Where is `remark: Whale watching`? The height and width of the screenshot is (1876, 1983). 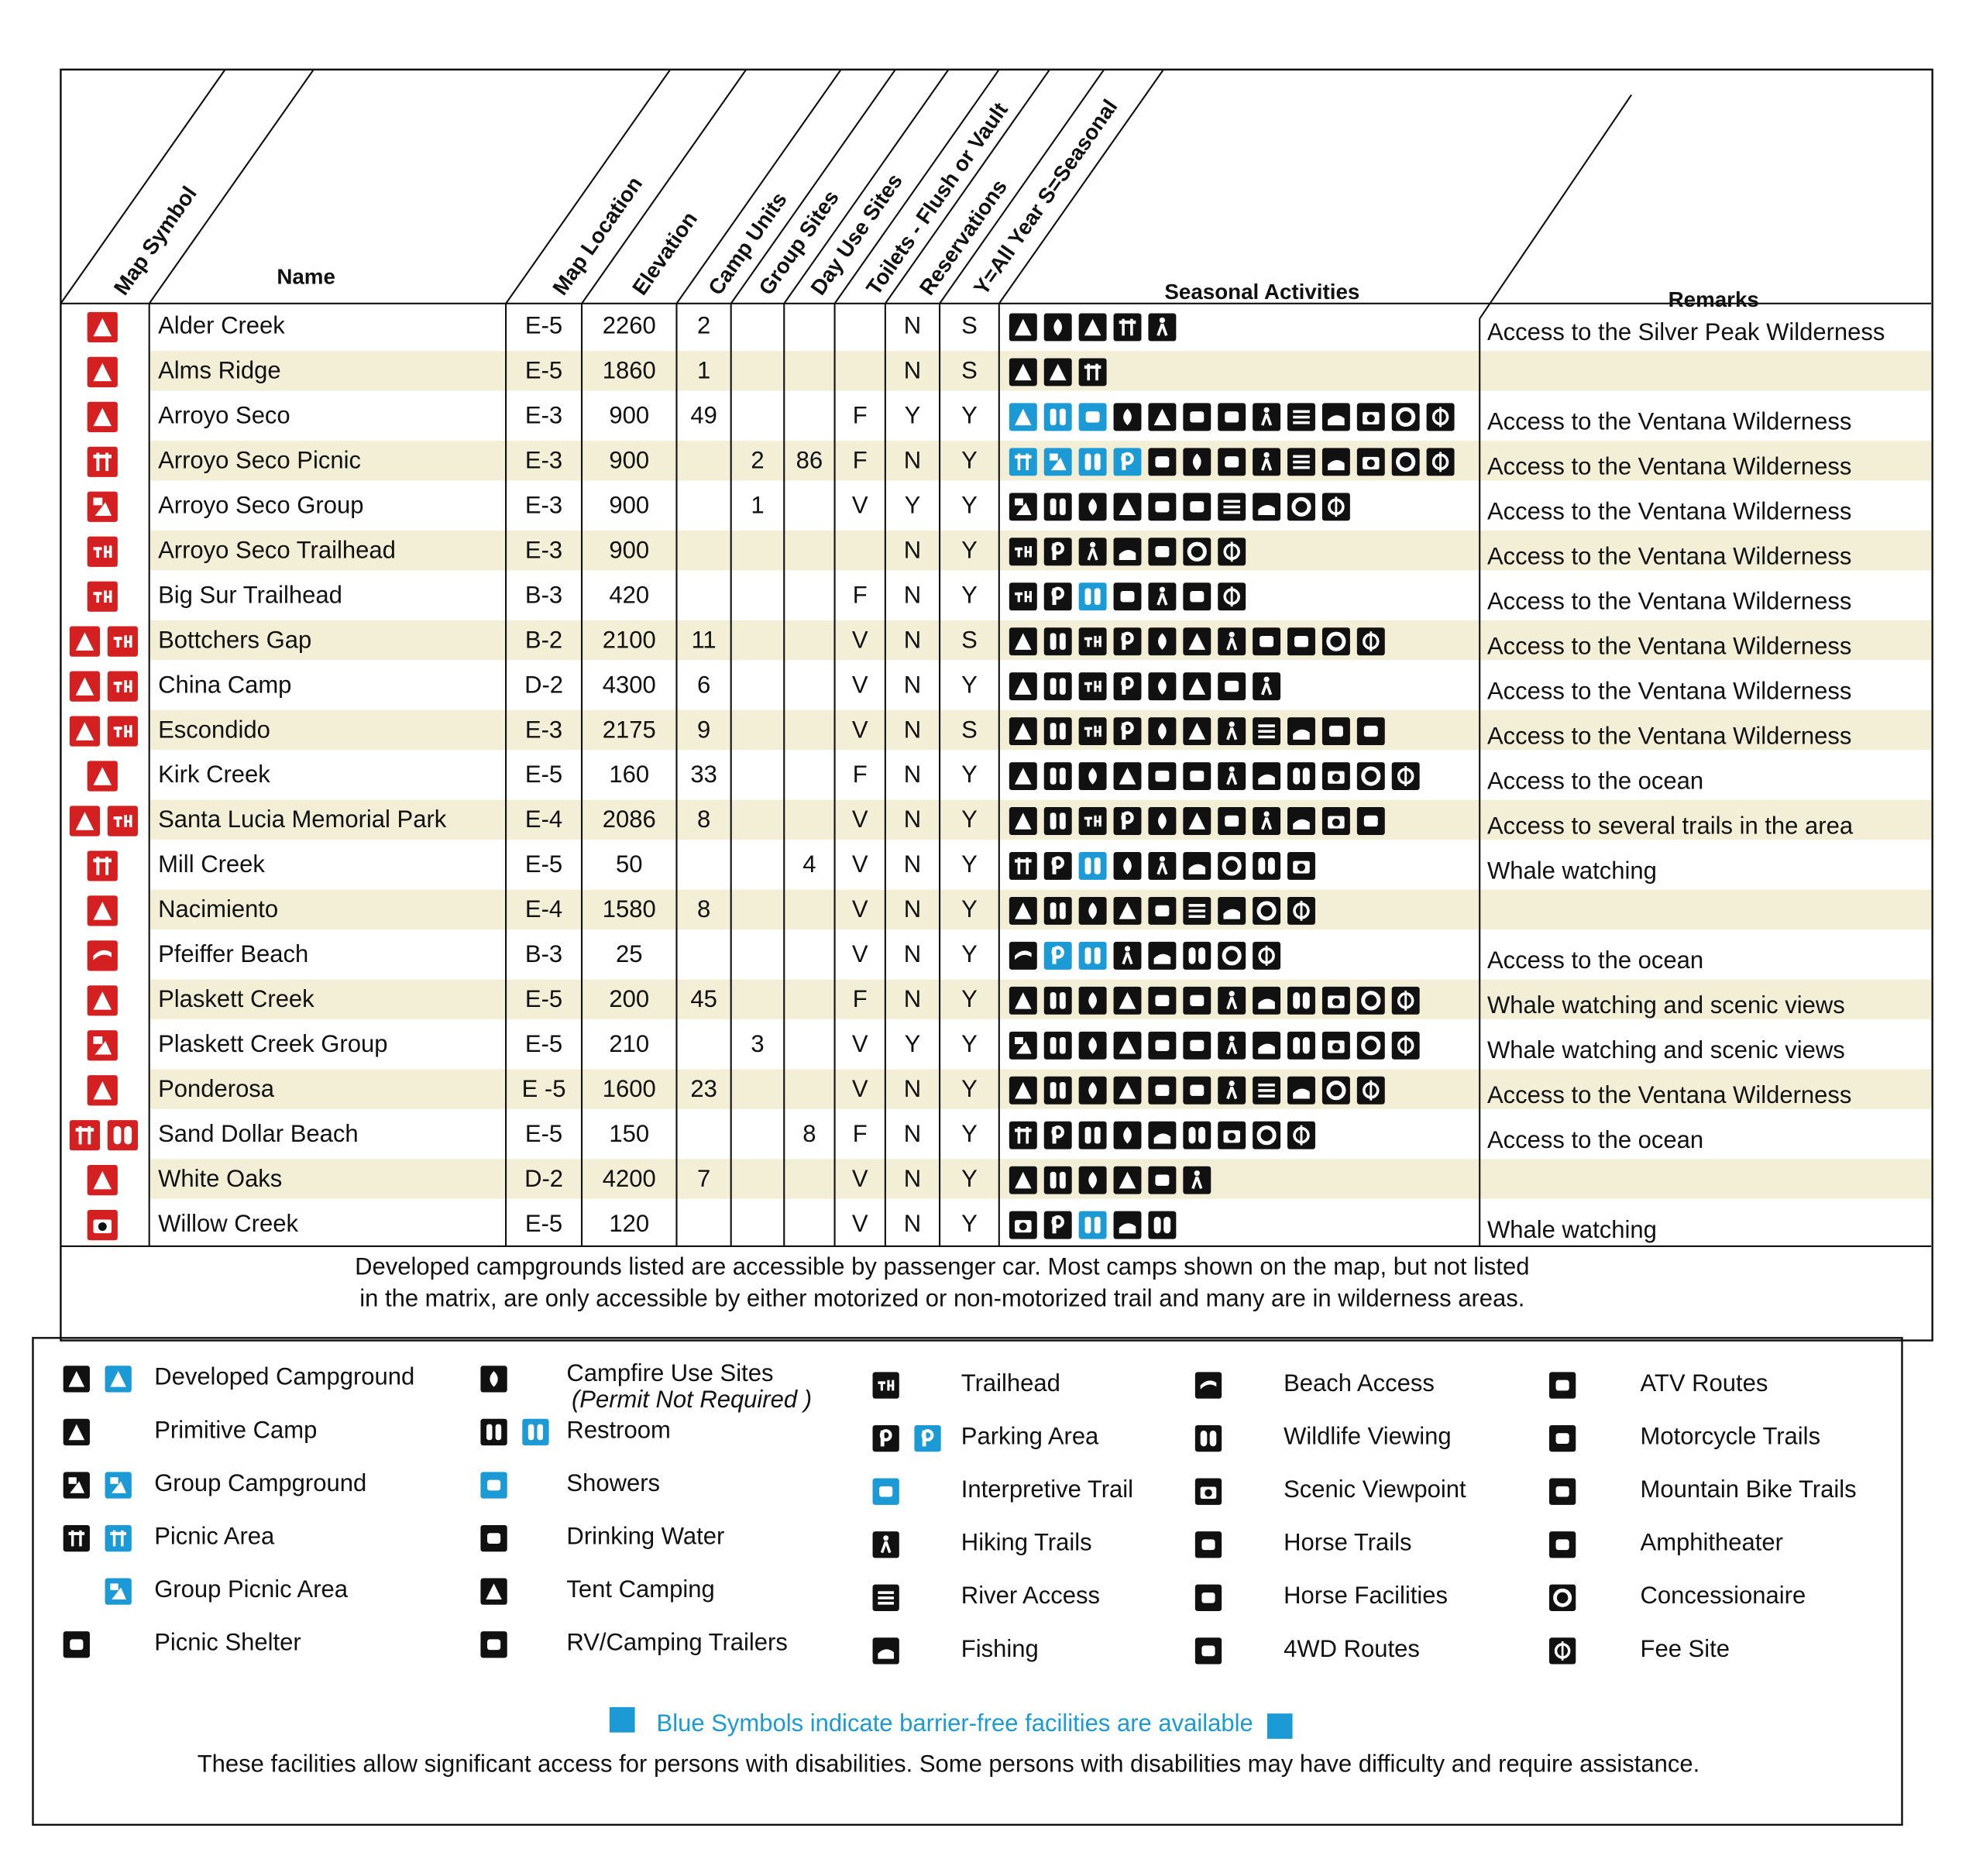 remark: Whale watching is located at coordinates (1572, 870).